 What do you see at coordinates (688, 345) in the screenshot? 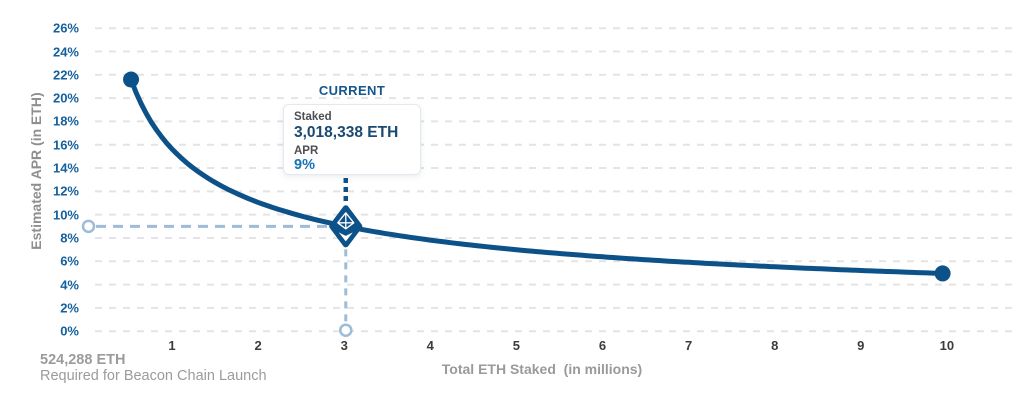
I see `x-tick-label: 7` at bounding box center [688, 345].